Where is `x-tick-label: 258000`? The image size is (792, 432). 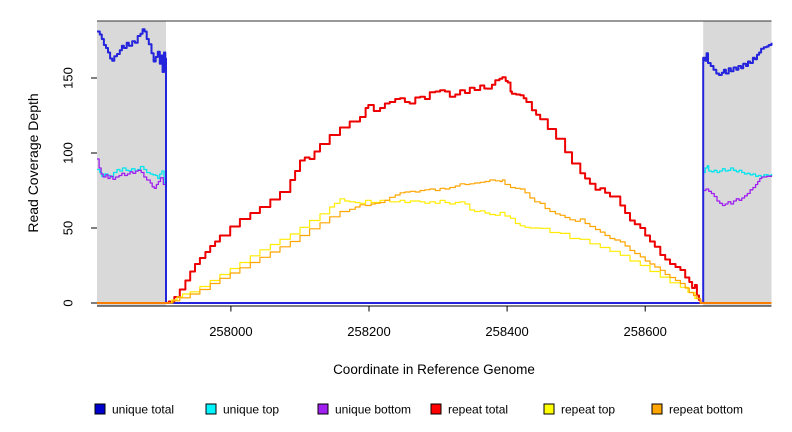
x-tick-label: 258000 is located at coordinates (230, 331).